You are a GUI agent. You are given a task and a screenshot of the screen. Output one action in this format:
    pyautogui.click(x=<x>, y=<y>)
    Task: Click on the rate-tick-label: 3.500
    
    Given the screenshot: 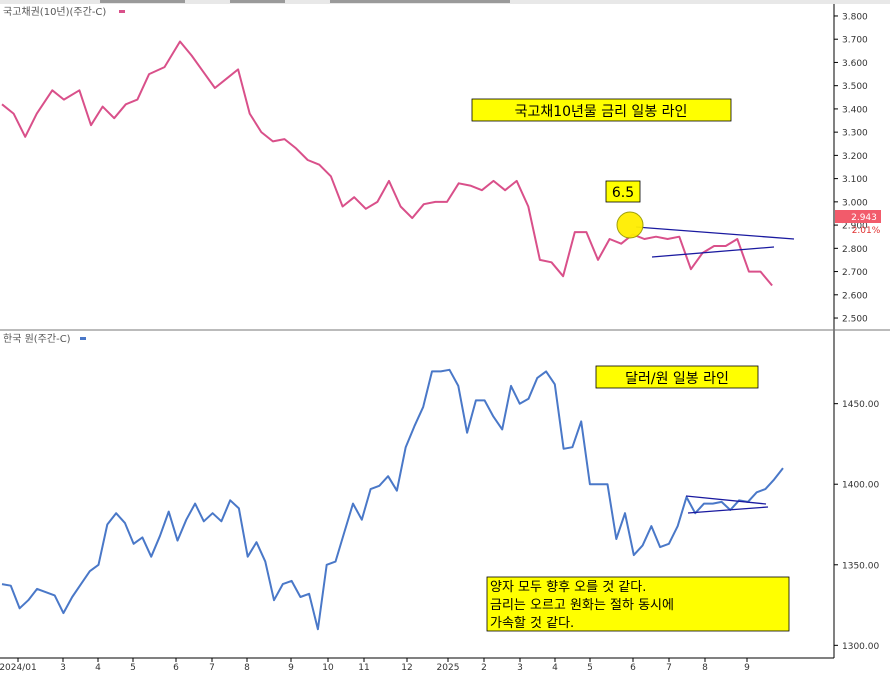 What is the action you would take?
    pyautogui.click(x=855, y=87)
    